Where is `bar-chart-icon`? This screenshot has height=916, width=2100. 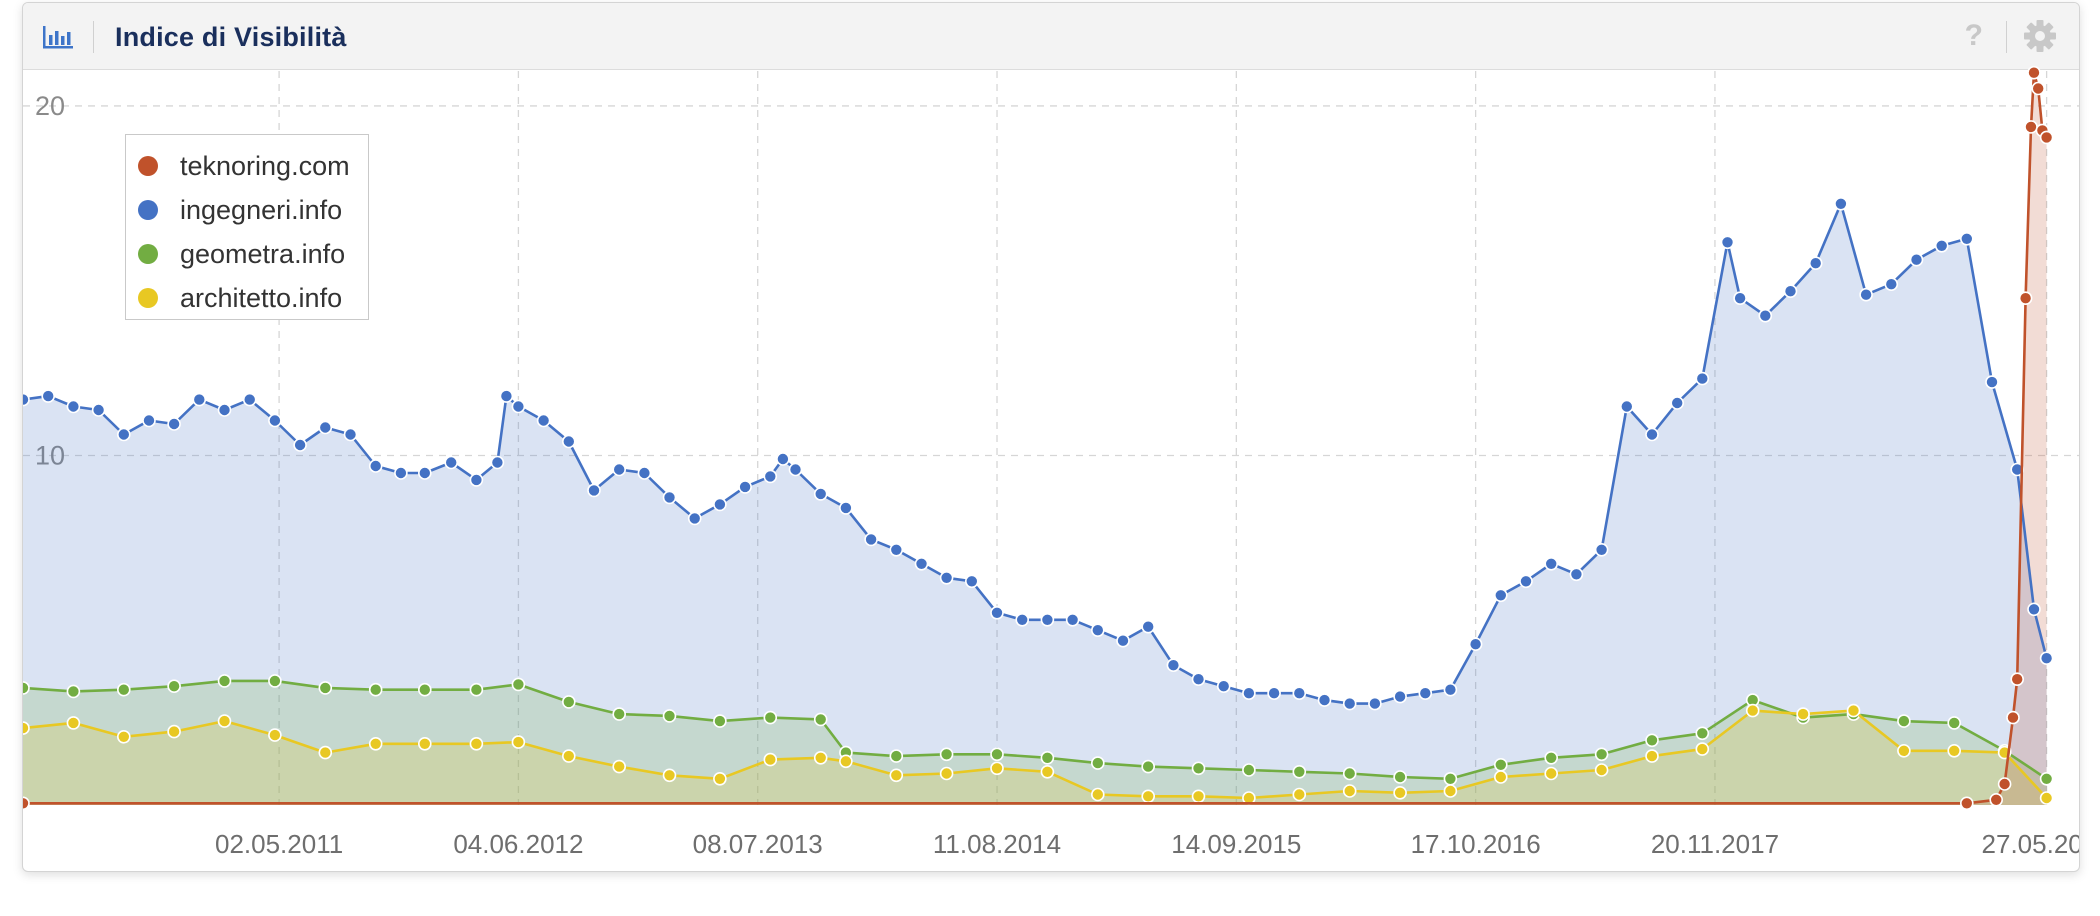
bar-chart-icon is located at coordinates (58, 37).